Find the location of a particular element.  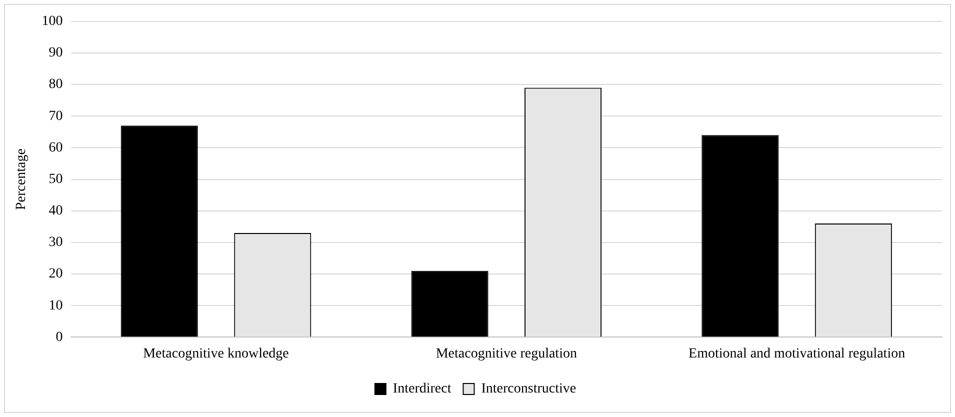

y-tick-label: 20 is located at coordinates (55, 274).